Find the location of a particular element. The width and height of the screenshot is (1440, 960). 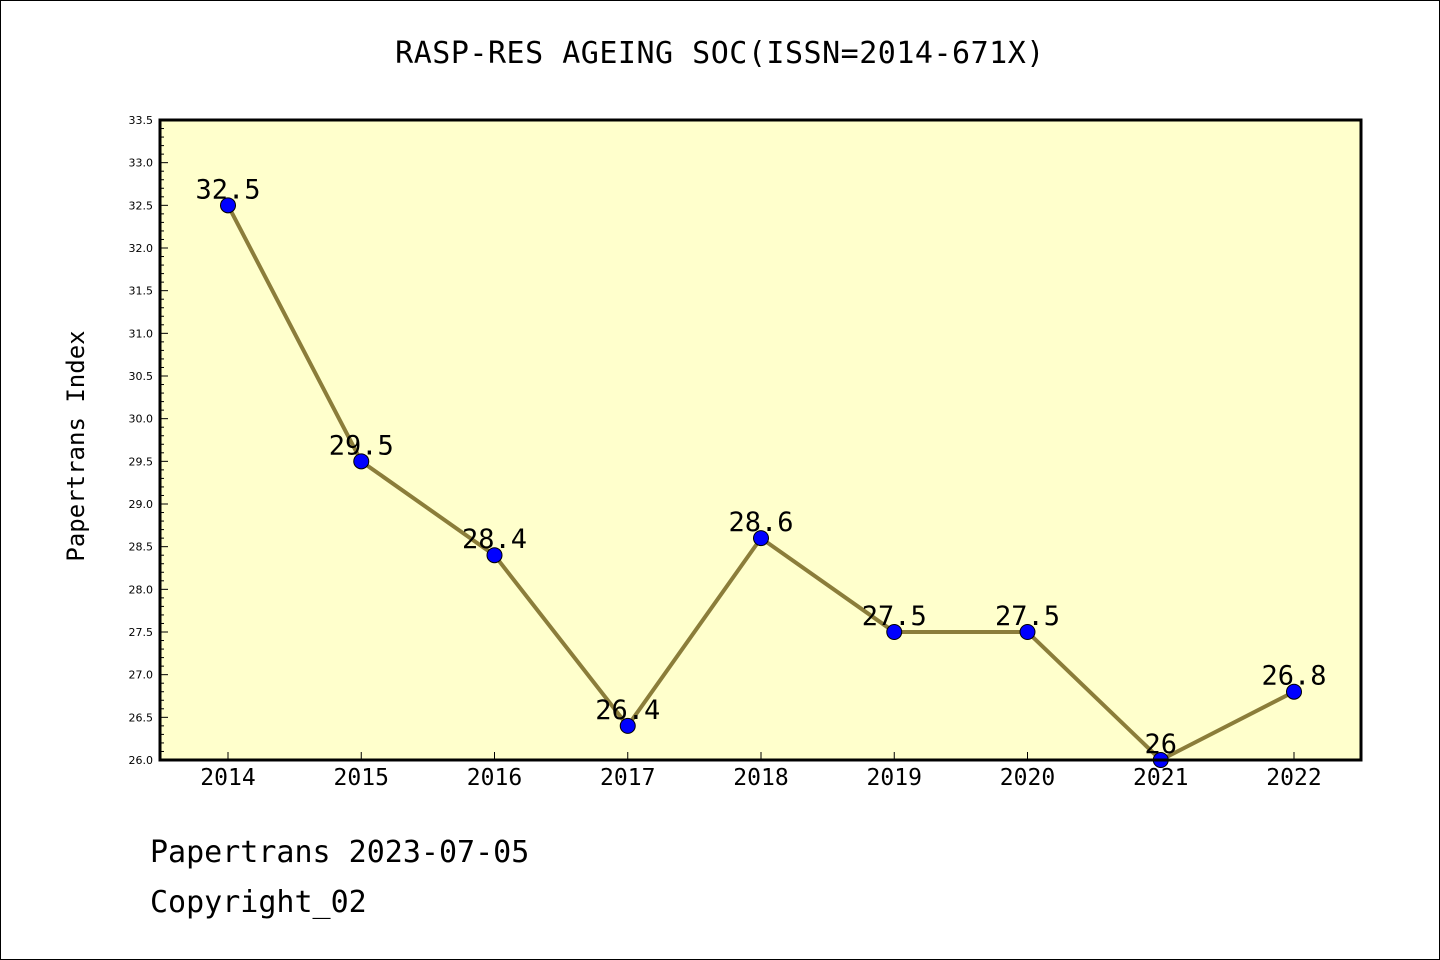

x-tick-label: 2015 is located at coordinates (361, 778).